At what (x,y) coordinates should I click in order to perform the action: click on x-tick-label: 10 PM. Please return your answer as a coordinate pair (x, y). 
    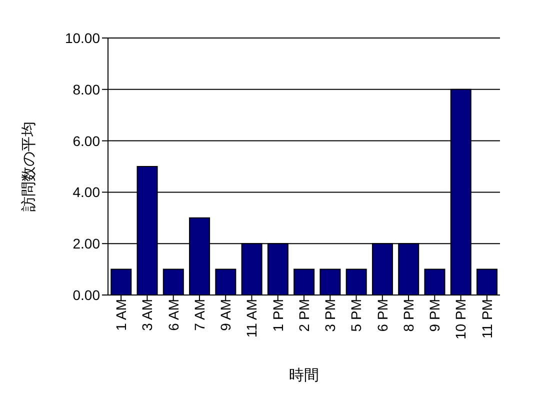
    Looking at the image, I should click on (460, 319).